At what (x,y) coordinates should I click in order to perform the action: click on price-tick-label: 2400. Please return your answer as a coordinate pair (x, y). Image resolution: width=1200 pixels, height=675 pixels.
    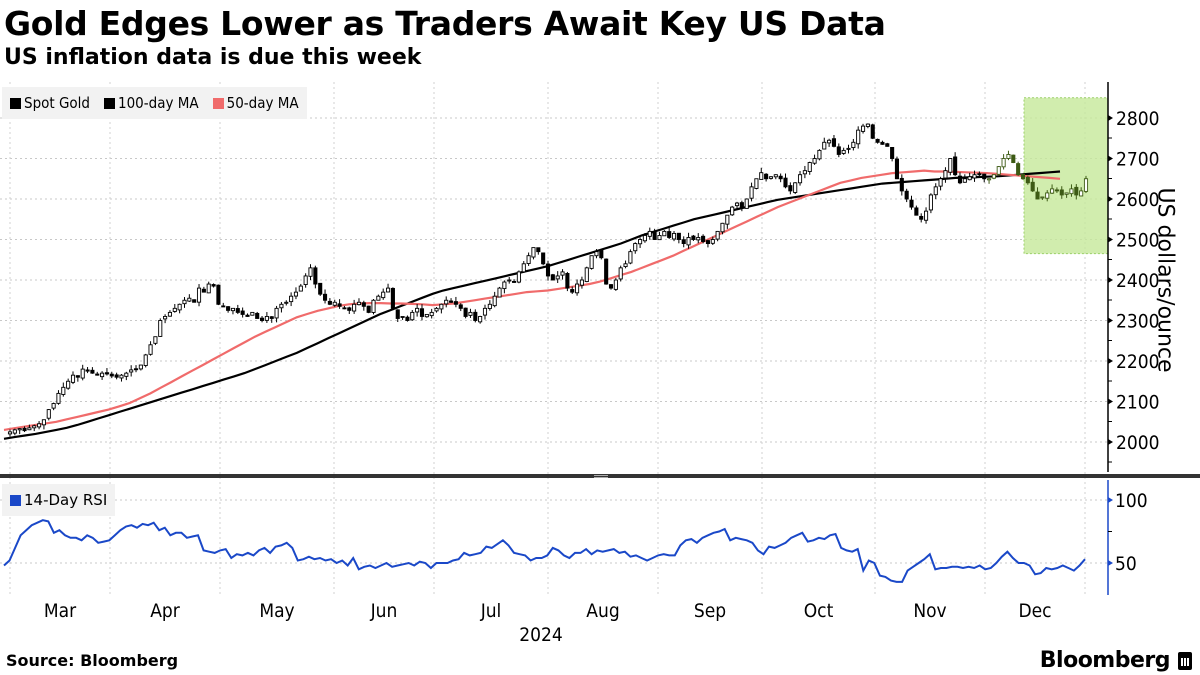
    Looking at the image, I should click on (1138, 281).